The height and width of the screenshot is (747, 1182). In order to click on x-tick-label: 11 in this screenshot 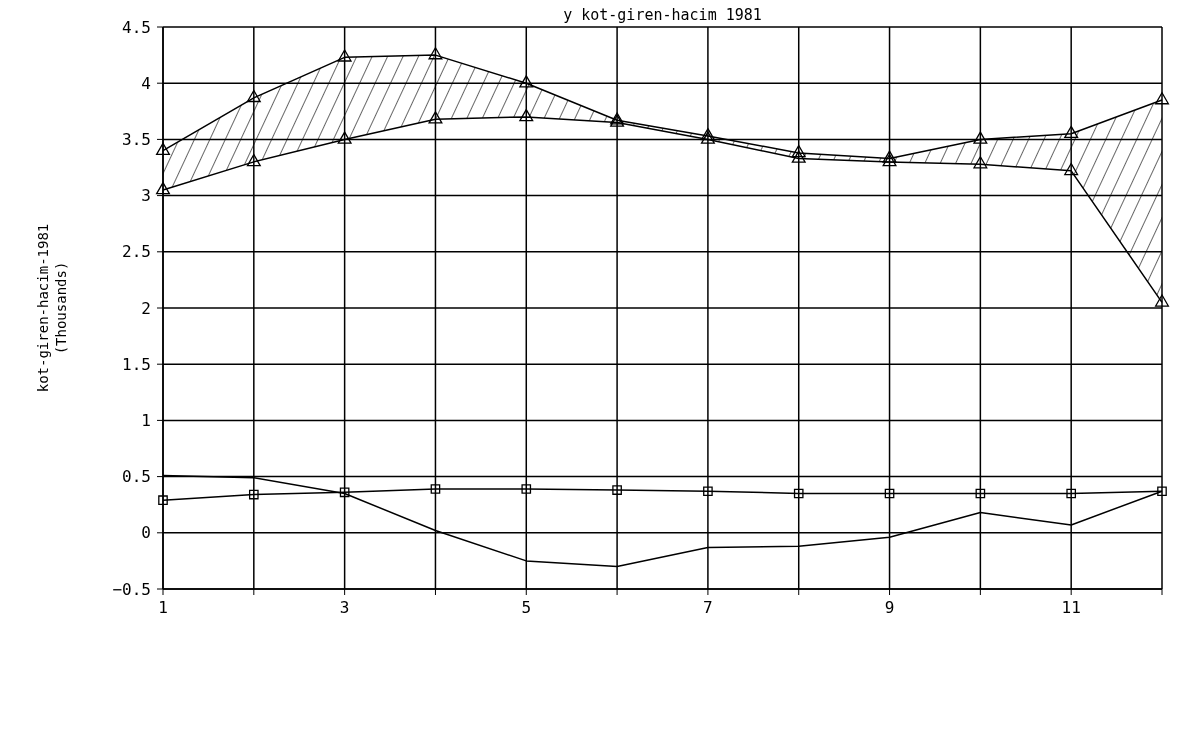, I will do `click(1071, 607)`.